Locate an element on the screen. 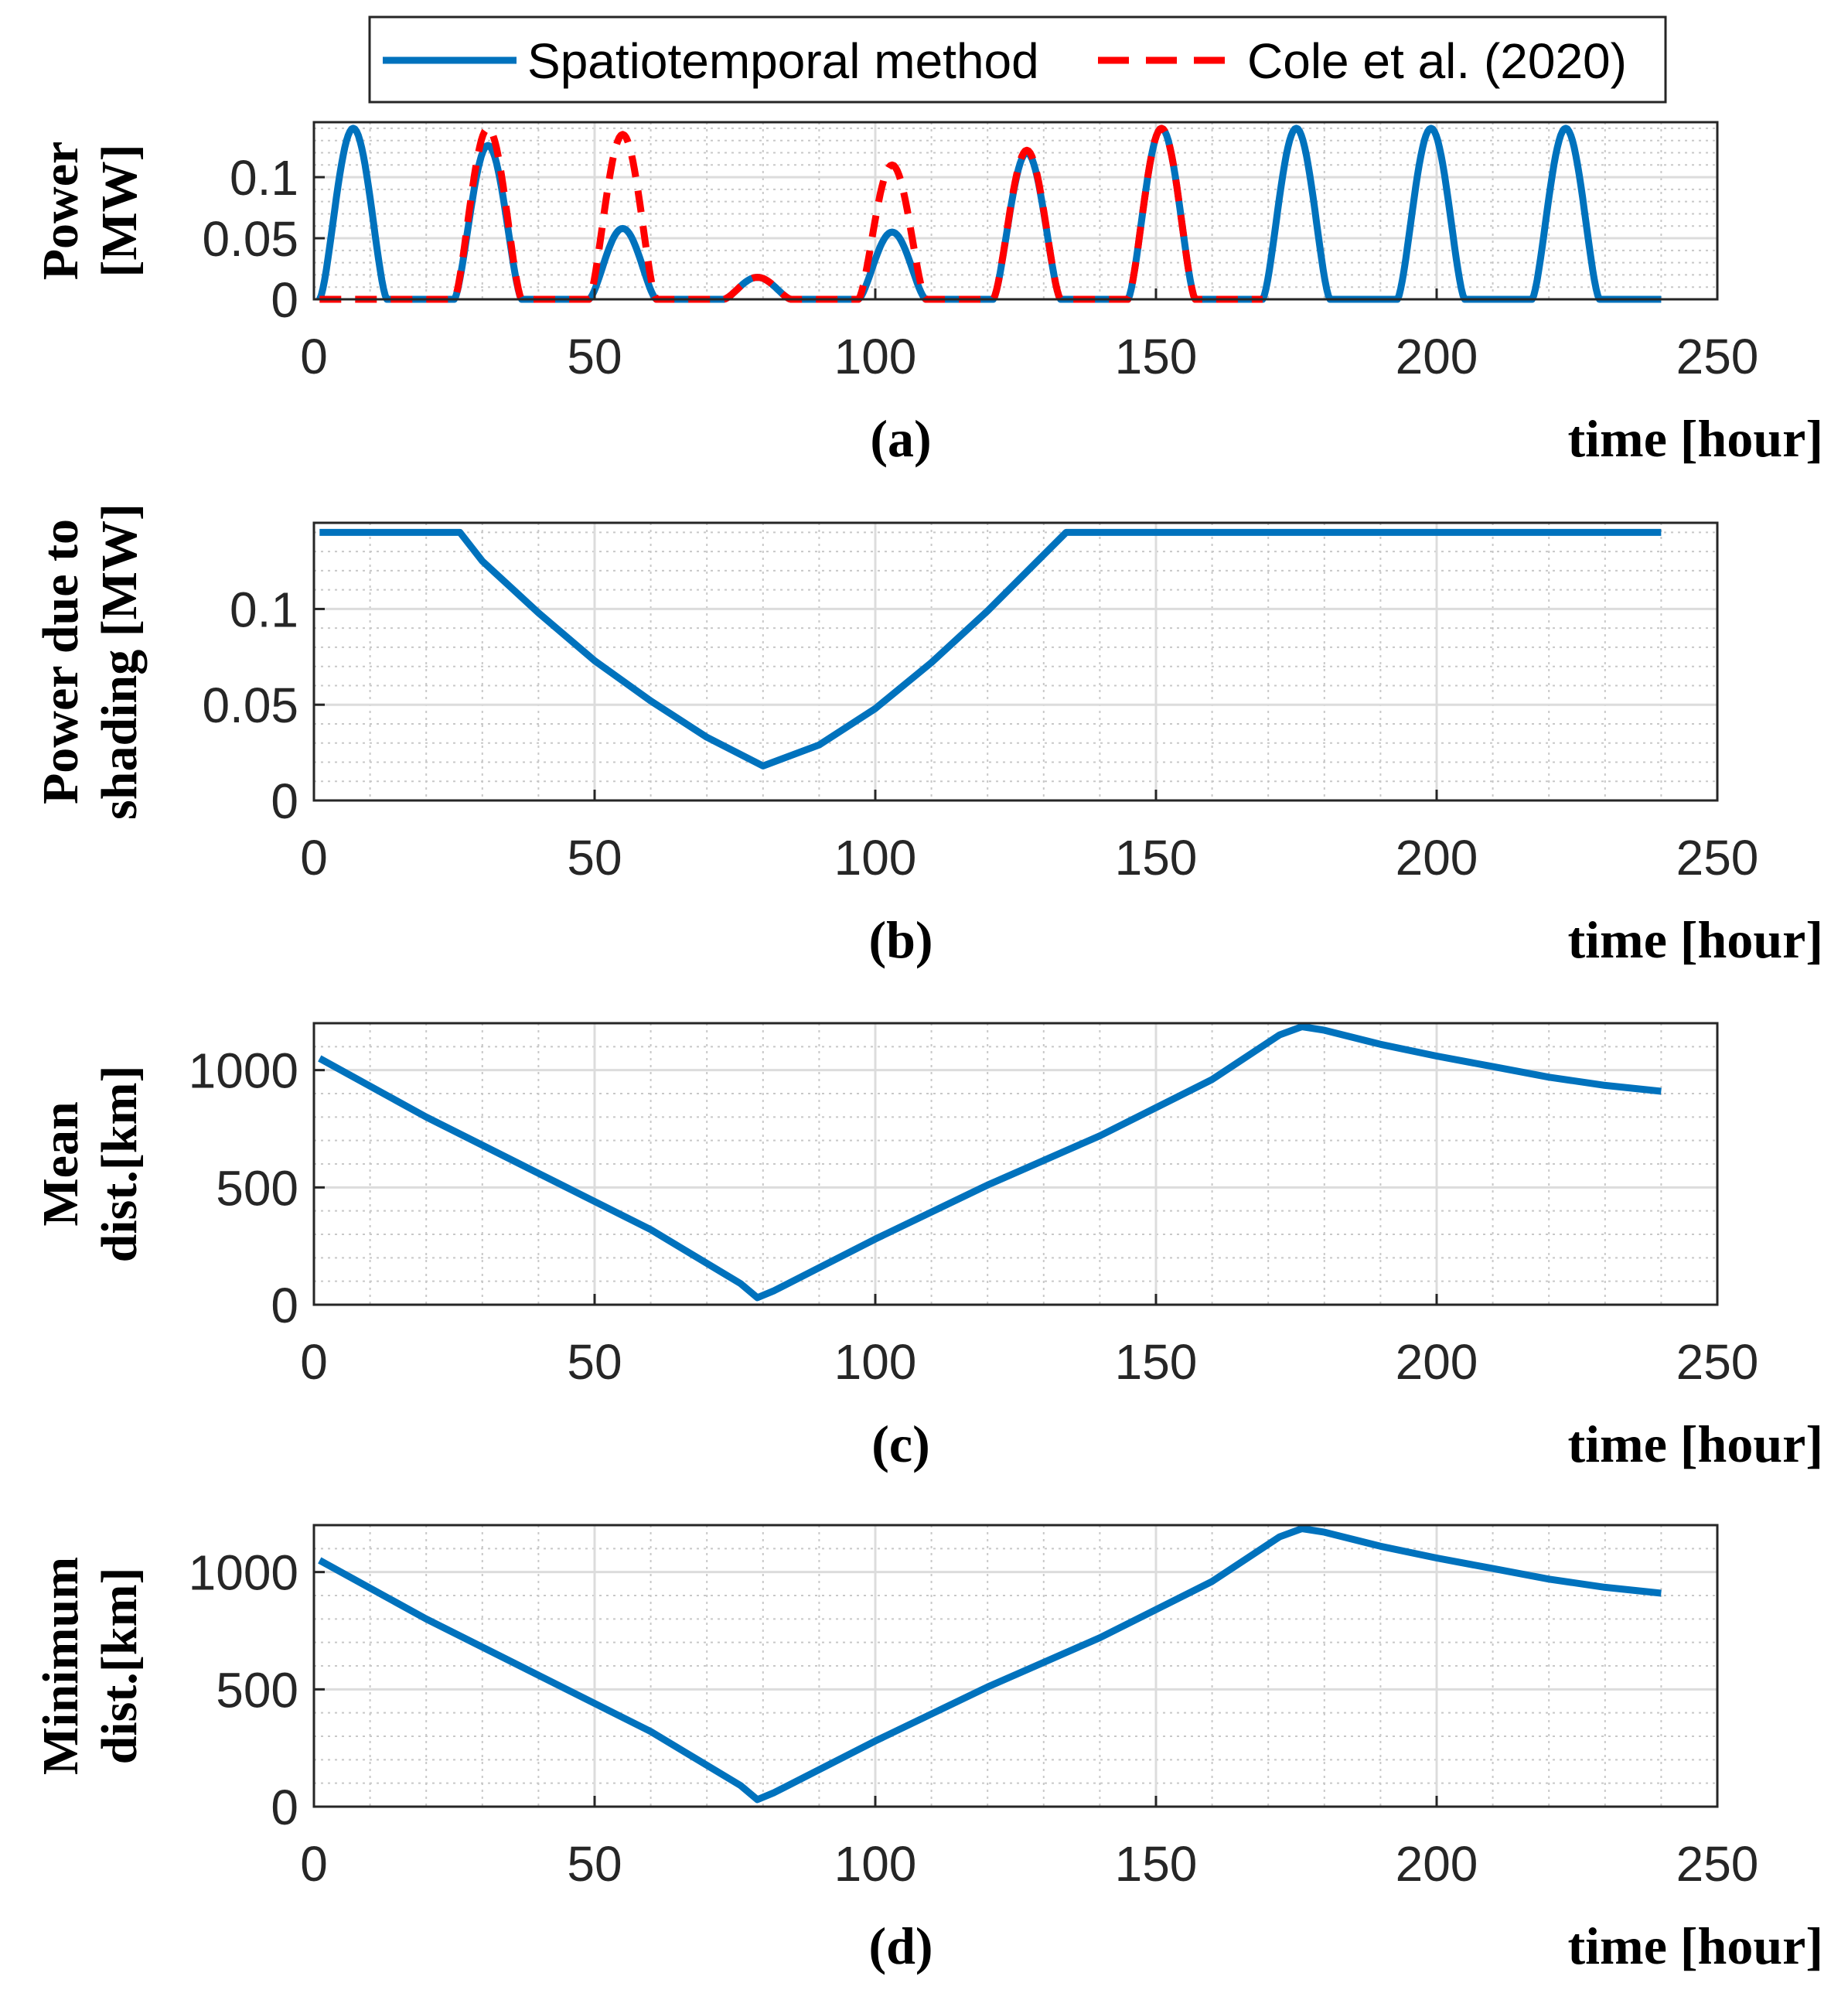  y-axis-label-line: Power is located at coordinates (60, 211).